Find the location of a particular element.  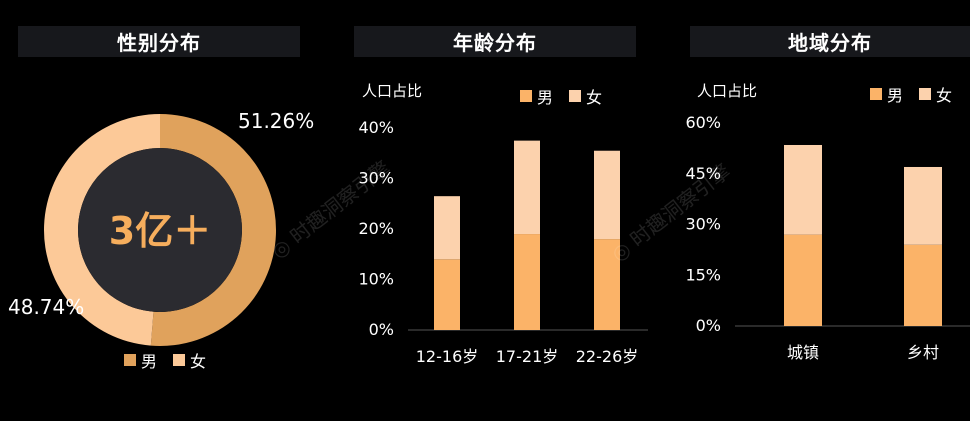

age-y-tick: 40% is located at coordinates (376, 127).